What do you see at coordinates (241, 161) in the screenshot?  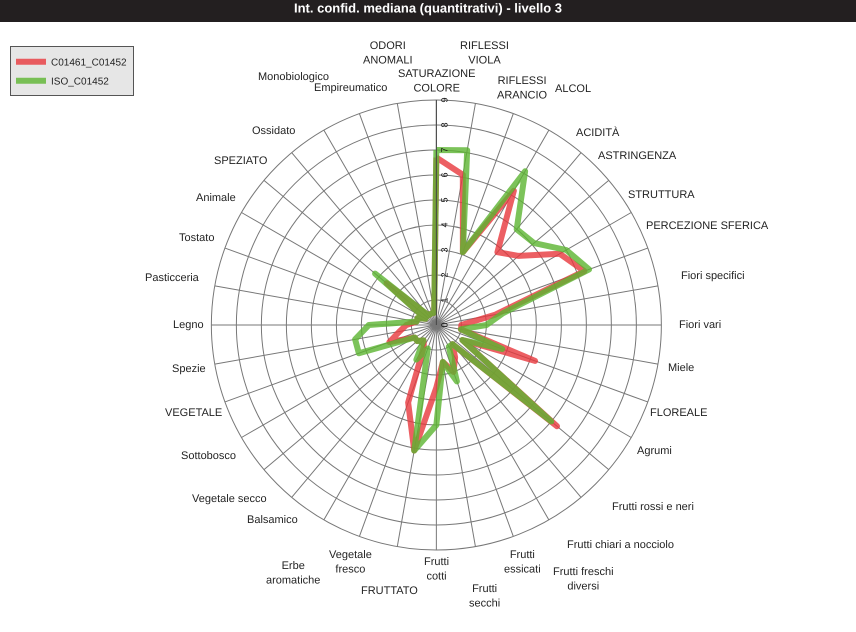 I see `spoke-label: SPEZIATO` at bounding box center [241, 161].